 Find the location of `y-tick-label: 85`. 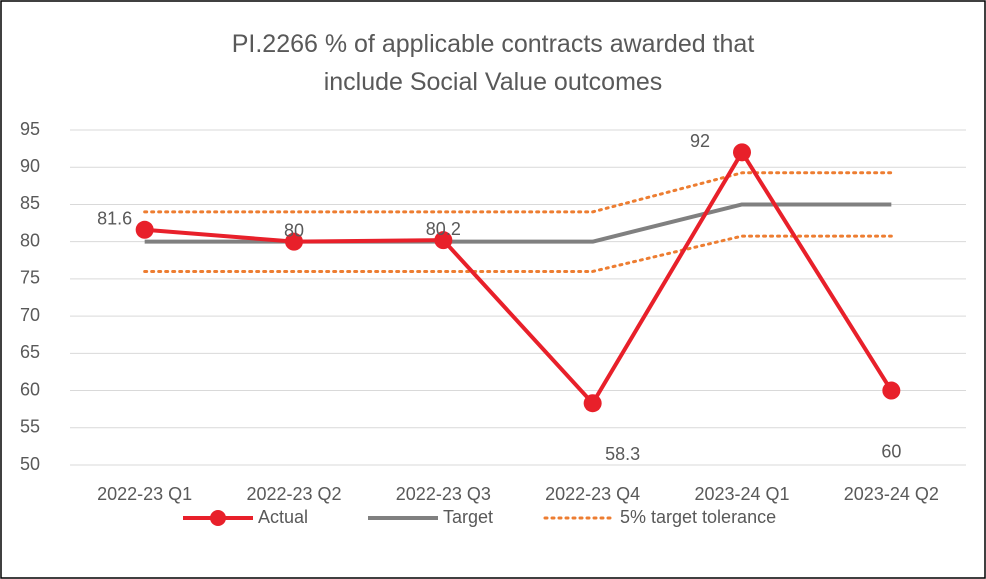

y-tick-label: 85 is located at coordinates (30, 203).